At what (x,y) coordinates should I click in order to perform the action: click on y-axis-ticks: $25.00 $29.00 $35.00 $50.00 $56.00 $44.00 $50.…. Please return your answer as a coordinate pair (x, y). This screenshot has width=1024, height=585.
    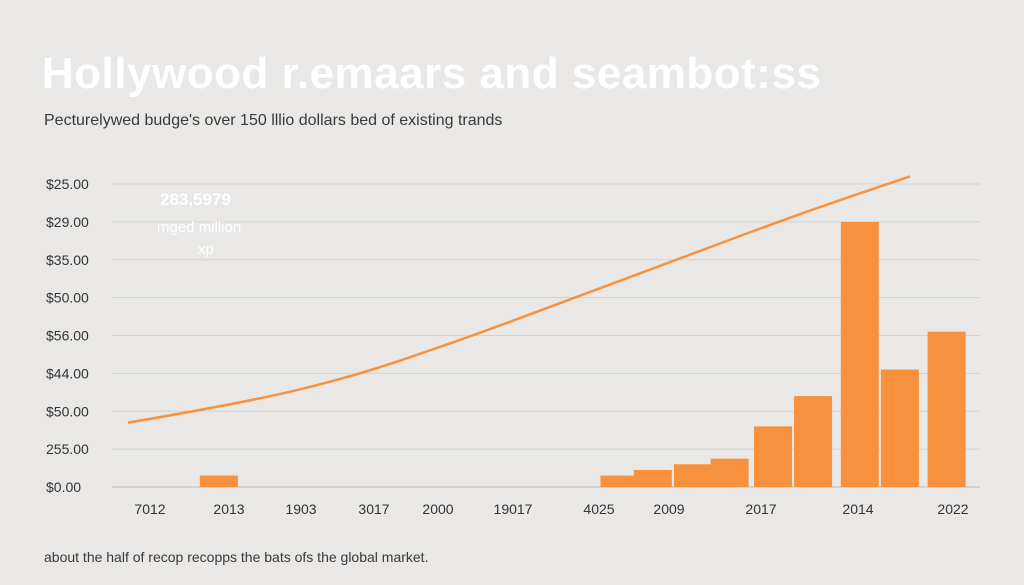
    Looking at the image, I should click on (67, 335).